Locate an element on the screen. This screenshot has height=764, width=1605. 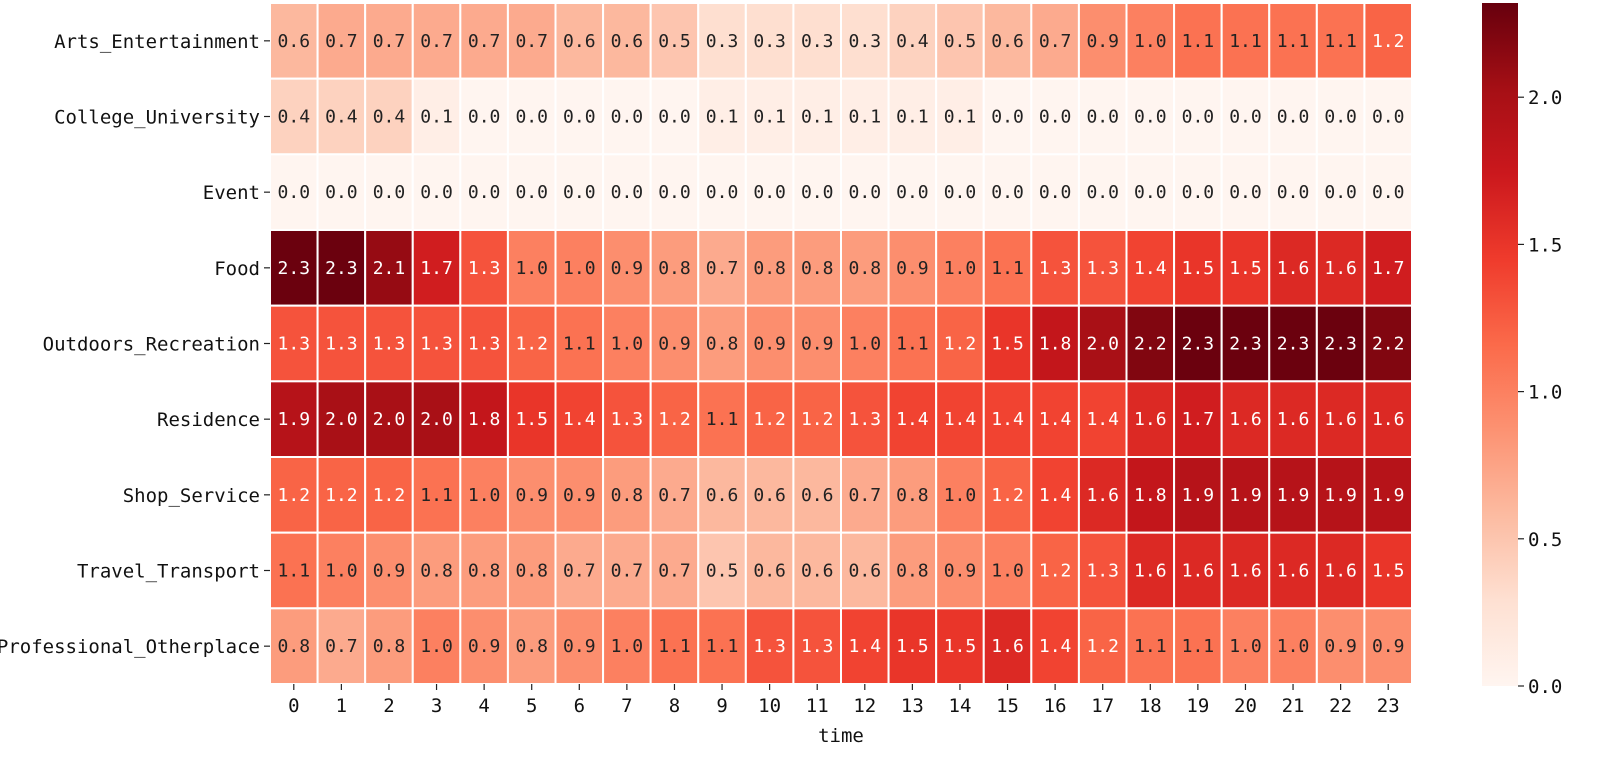
cell-value-label: 2.0 is located at coordinates (436, 419).